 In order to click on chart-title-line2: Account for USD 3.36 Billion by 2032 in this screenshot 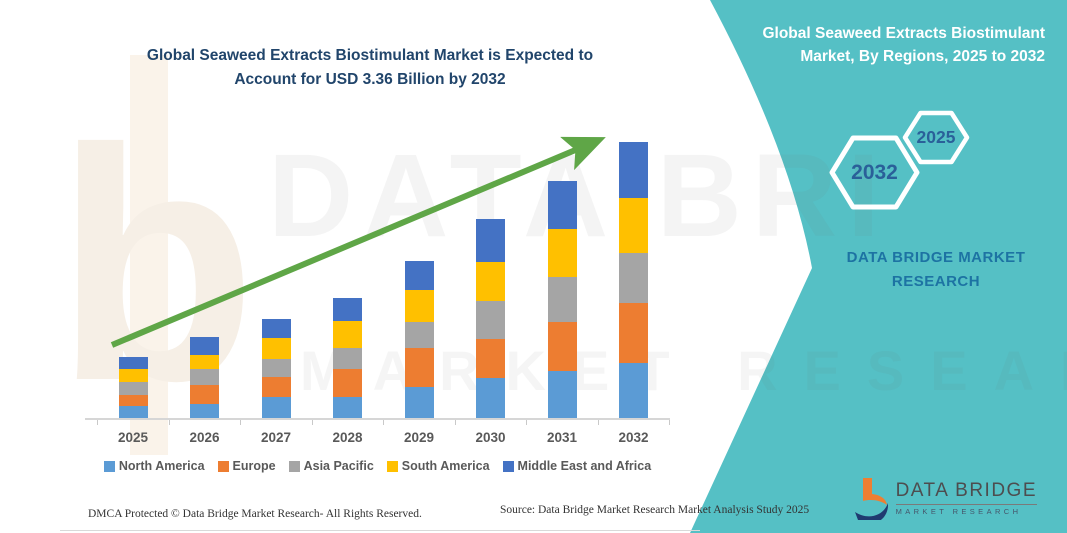, I will do `click(370, 80)`.